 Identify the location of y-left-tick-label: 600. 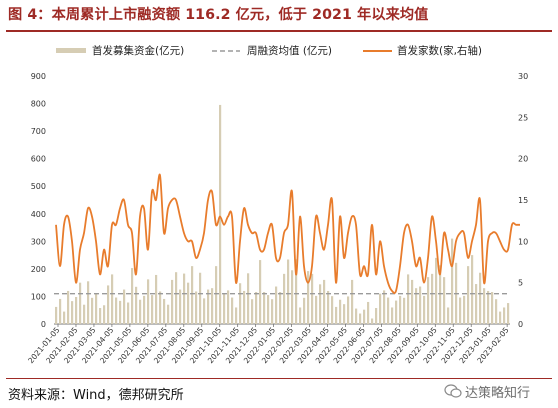
(38, 159).